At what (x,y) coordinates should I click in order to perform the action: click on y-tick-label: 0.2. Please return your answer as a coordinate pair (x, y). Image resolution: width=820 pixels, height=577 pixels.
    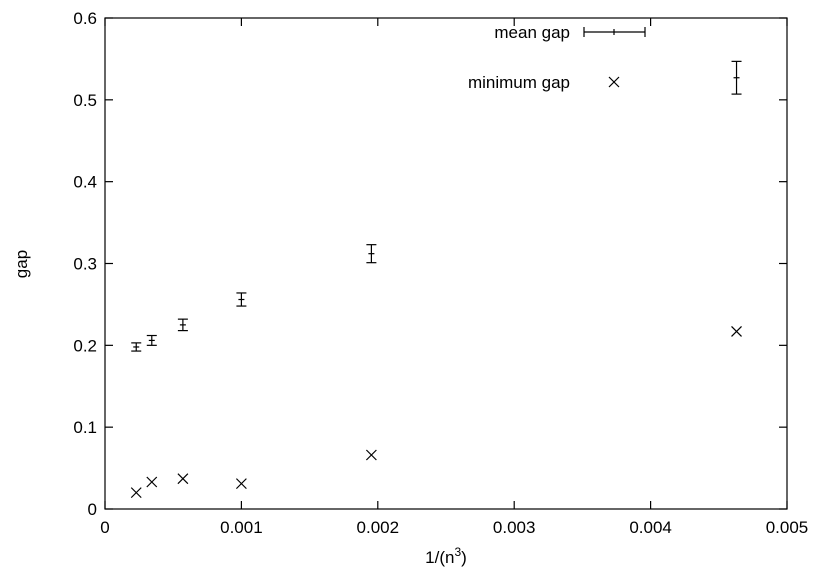
    Looking at the image, I should click on (85, 345).